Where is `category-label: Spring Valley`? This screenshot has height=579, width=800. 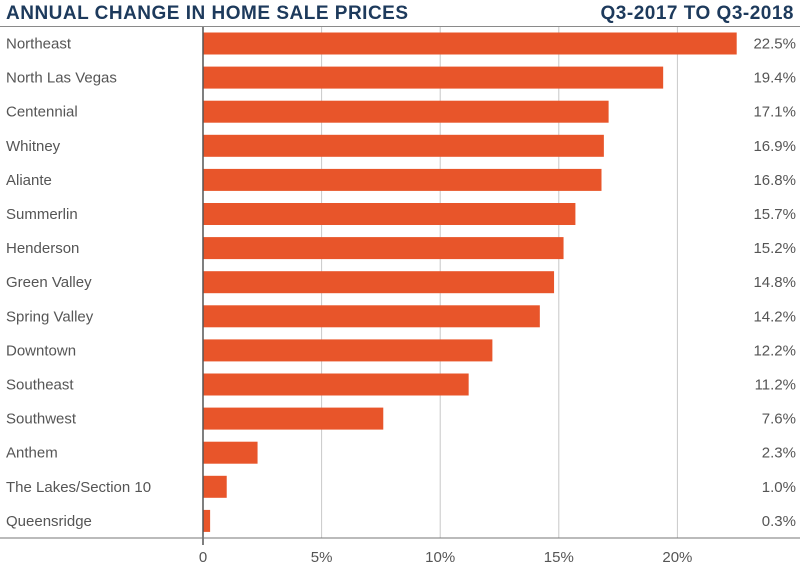 category-label: Spring Valley is located at coordinates (50, 316).